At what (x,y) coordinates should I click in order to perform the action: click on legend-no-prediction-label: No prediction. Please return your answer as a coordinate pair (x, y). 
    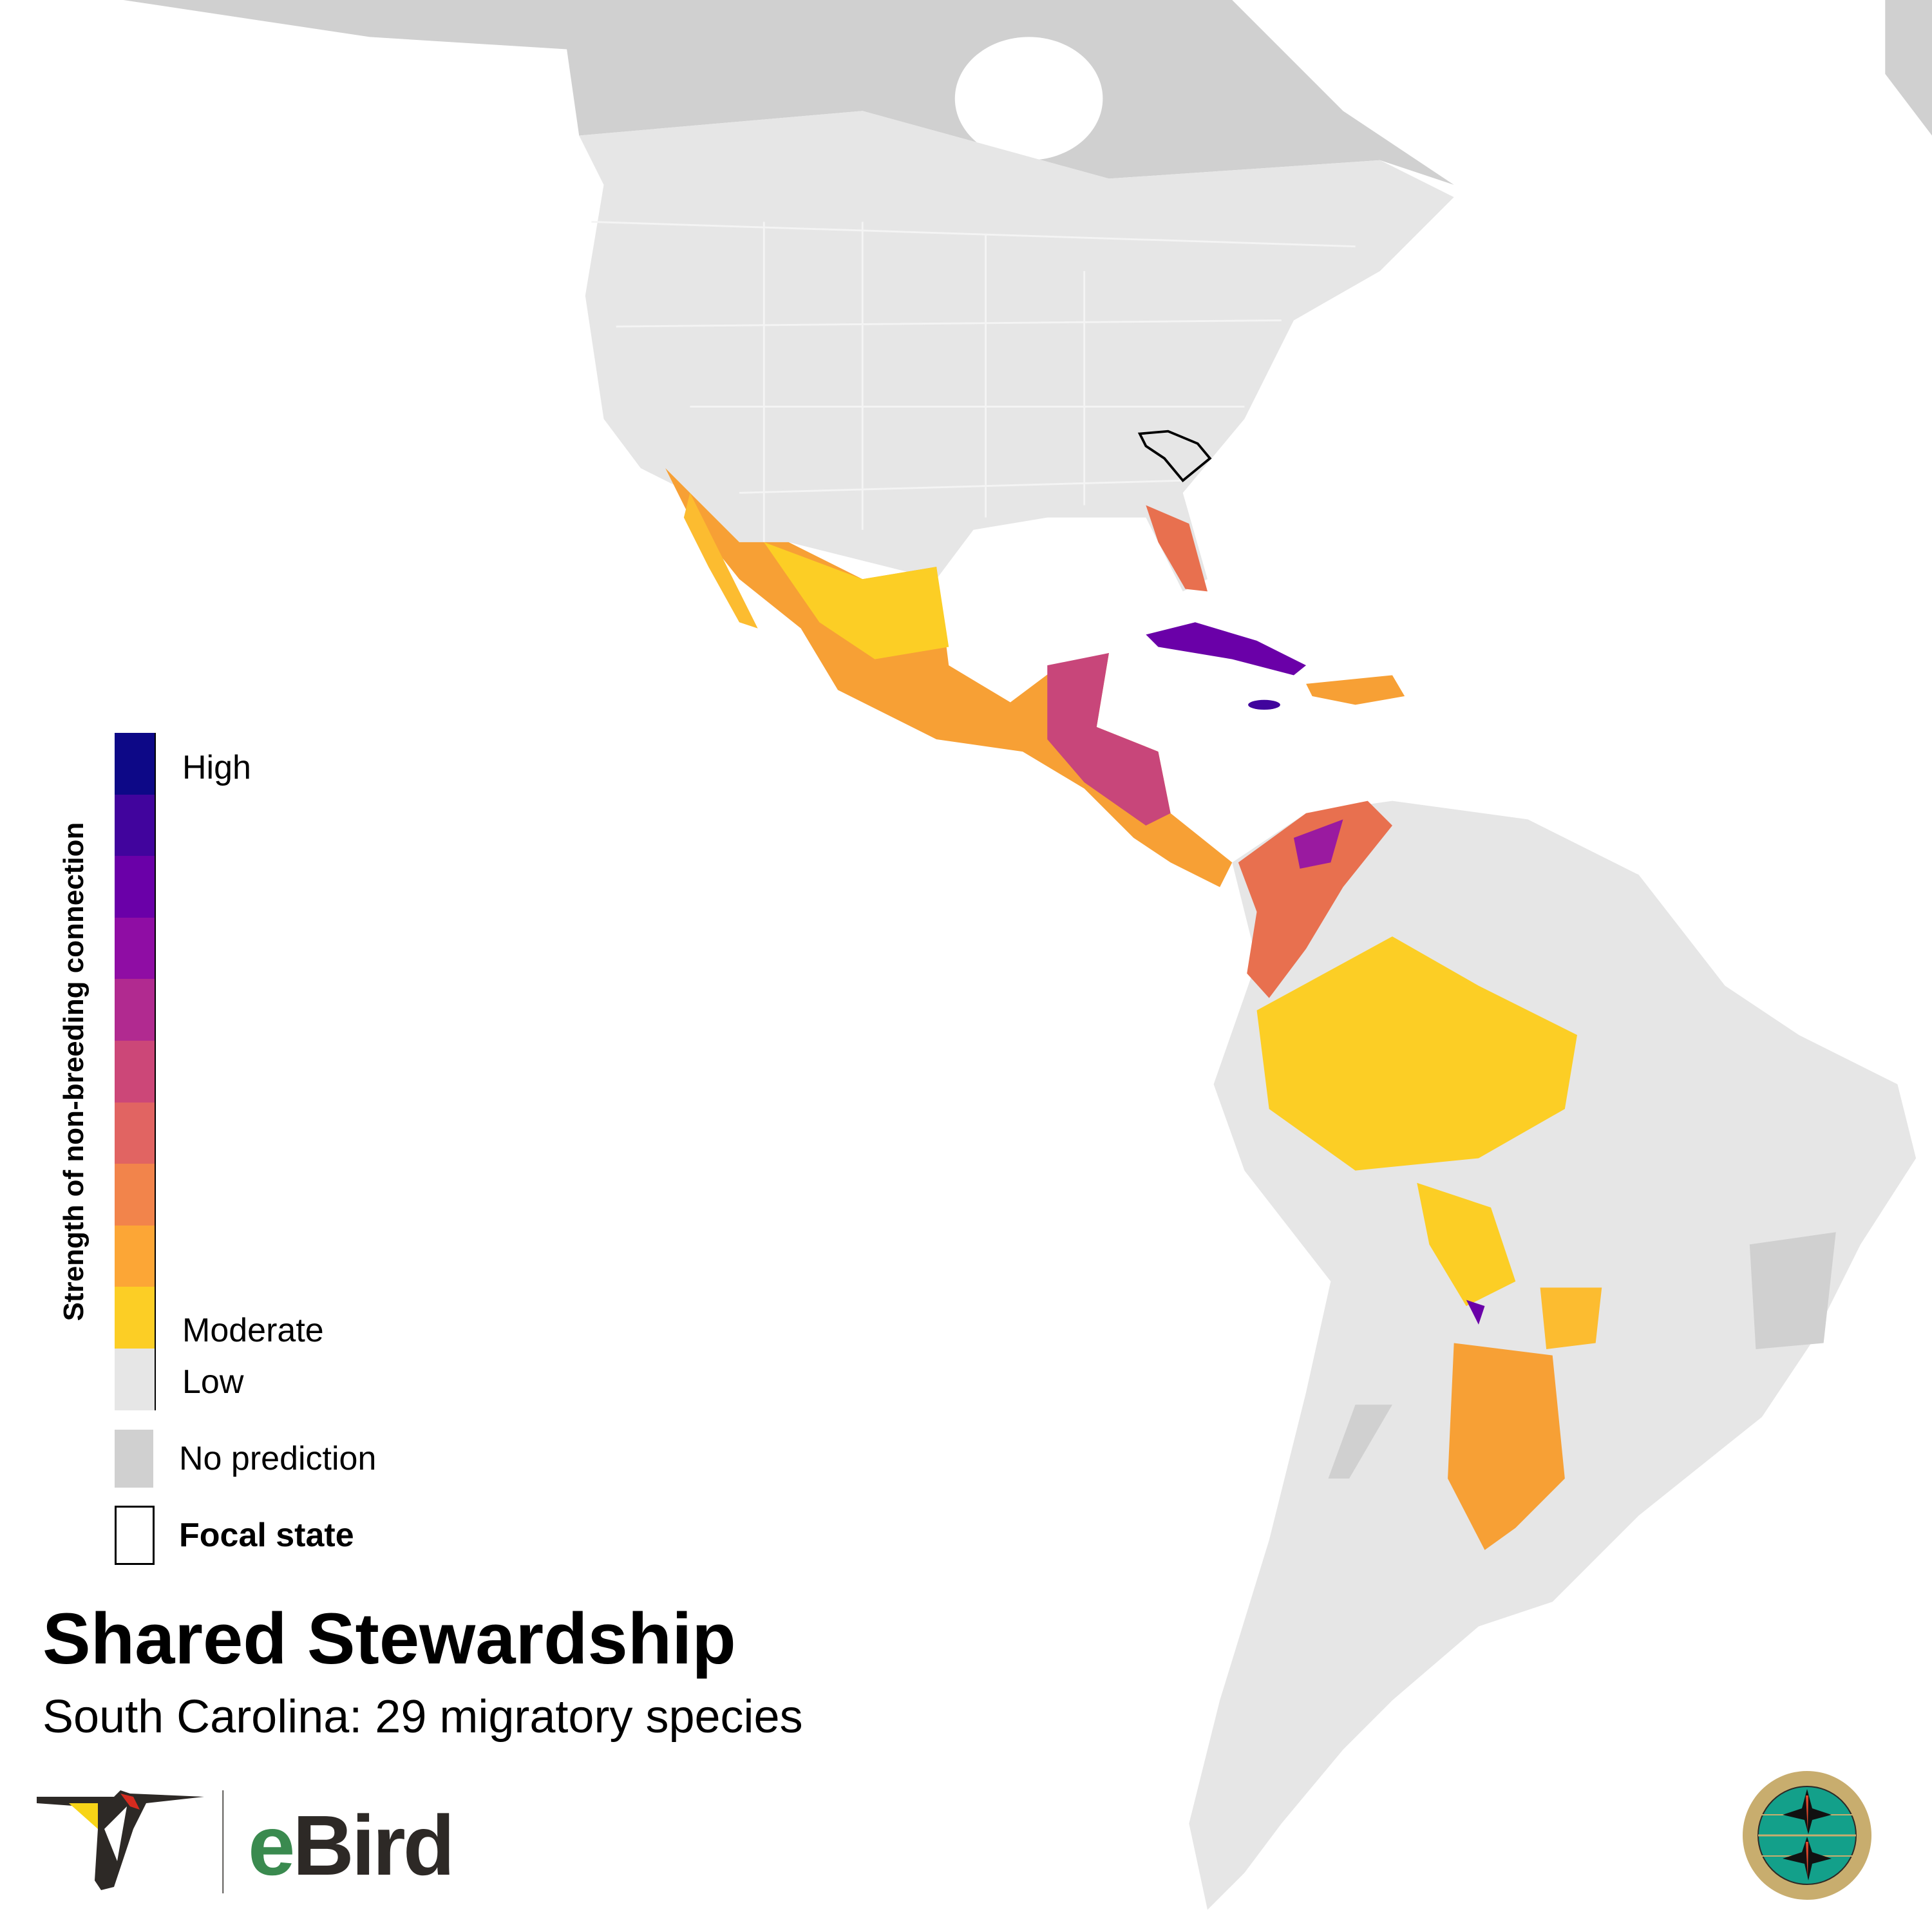
    Looking at the image, I should click on (278, 1459).